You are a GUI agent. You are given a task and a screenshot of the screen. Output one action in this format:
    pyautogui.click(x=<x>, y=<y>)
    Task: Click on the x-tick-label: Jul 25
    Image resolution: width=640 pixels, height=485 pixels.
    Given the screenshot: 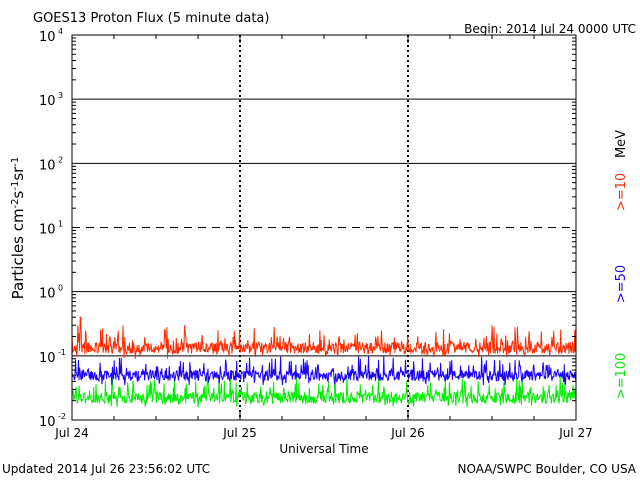 What is the action you would take?
    pyautogui.click(x=239, y=433)
    